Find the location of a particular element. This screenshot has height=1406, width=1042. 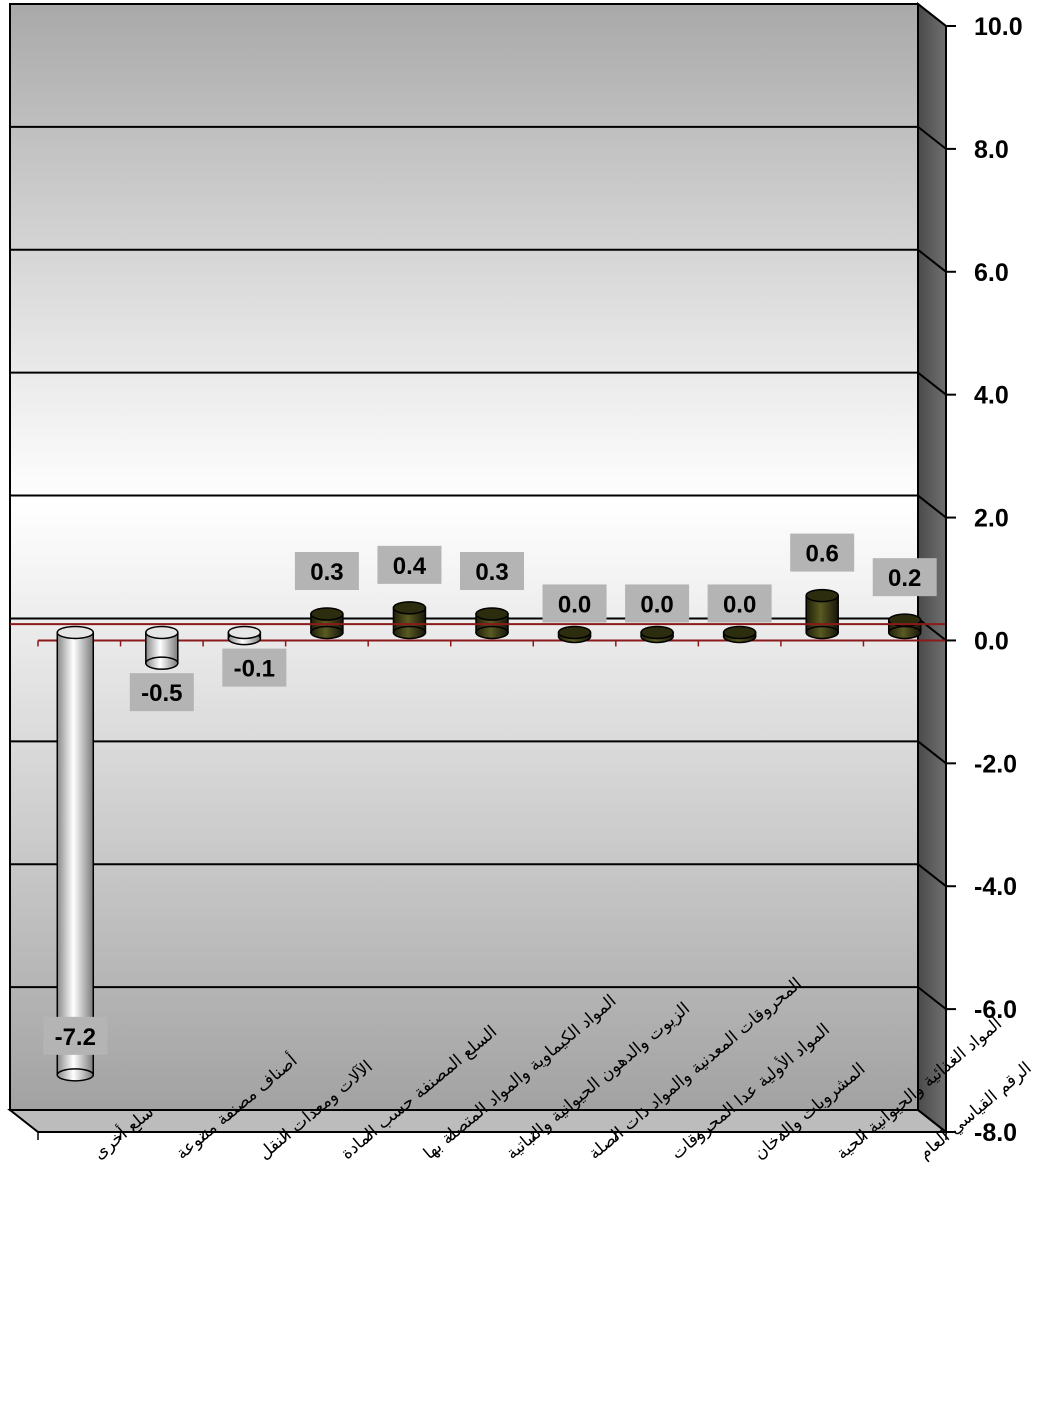

y-tick-label: 6.0 is located at coordinates (991, 273).